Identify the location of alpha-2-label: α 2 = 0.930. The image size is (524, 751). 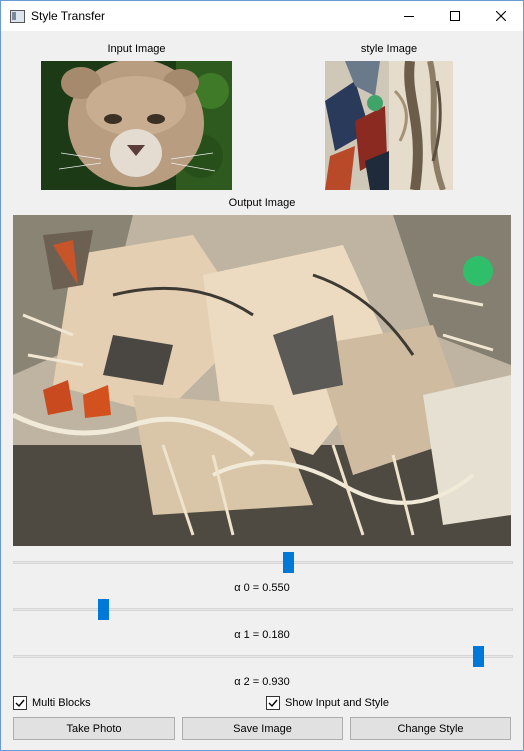
(262, 682).